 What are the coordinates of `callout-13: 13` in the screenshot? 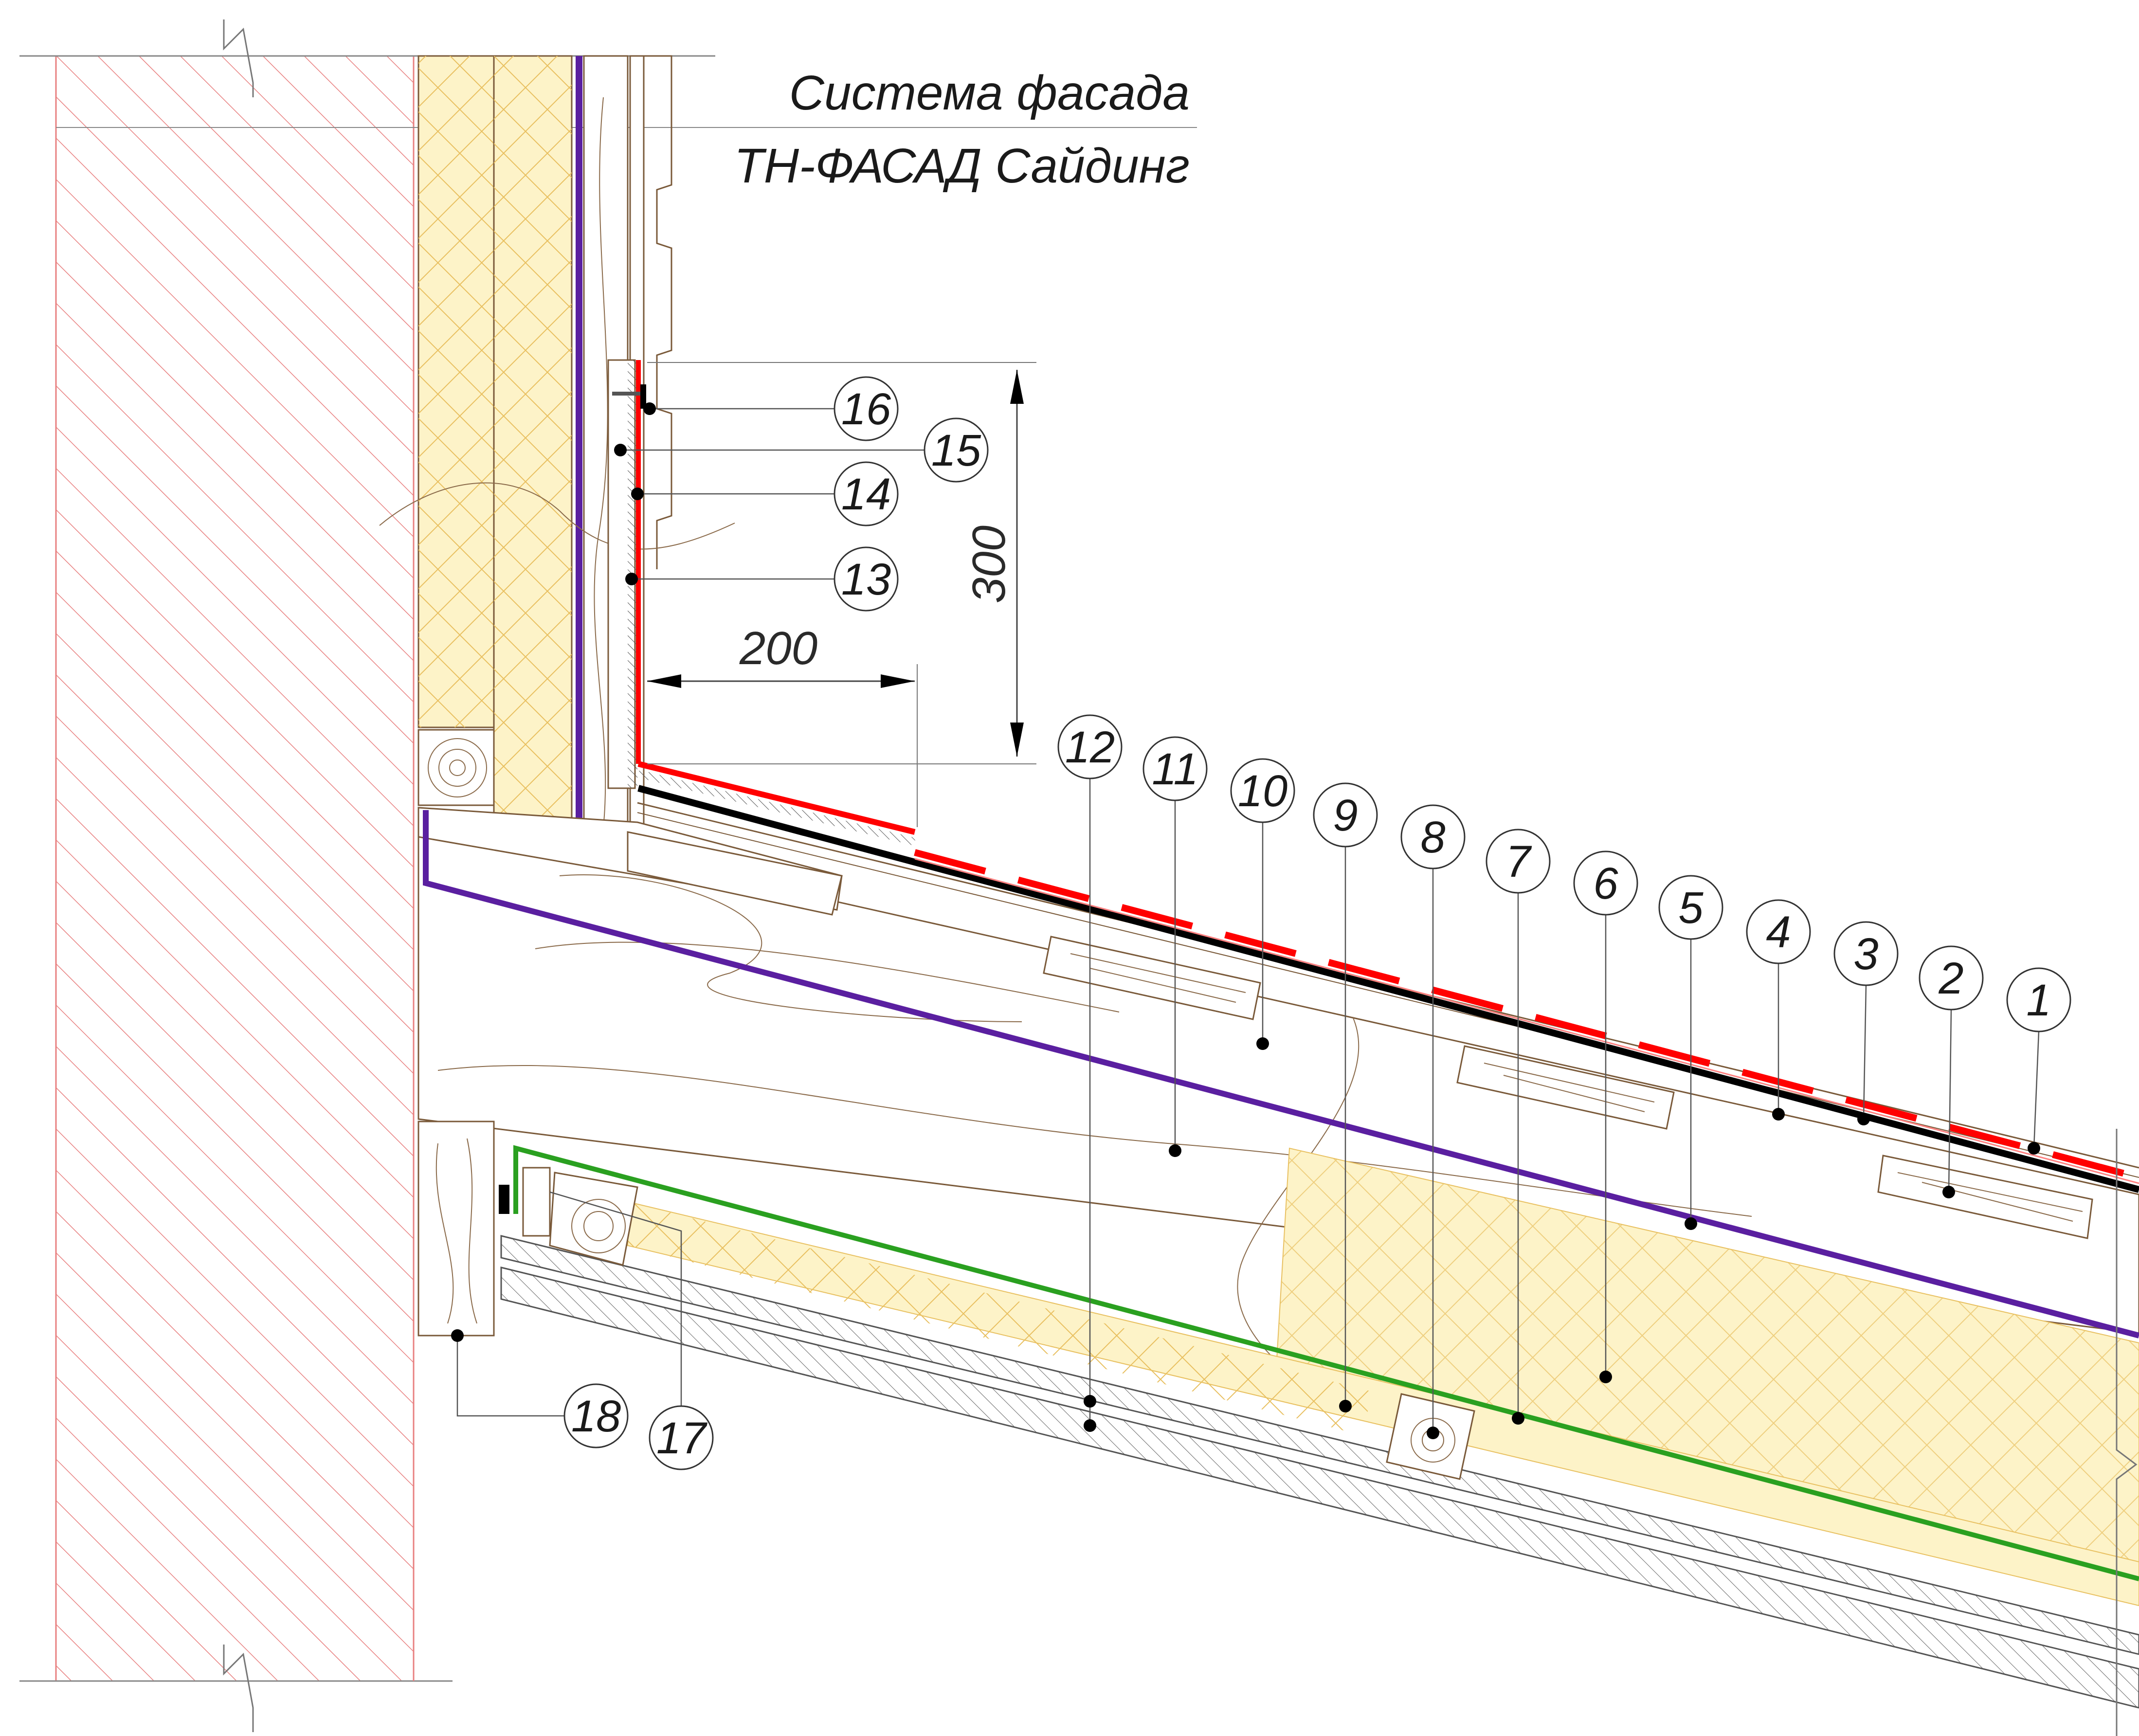 It's located at (762, 579).